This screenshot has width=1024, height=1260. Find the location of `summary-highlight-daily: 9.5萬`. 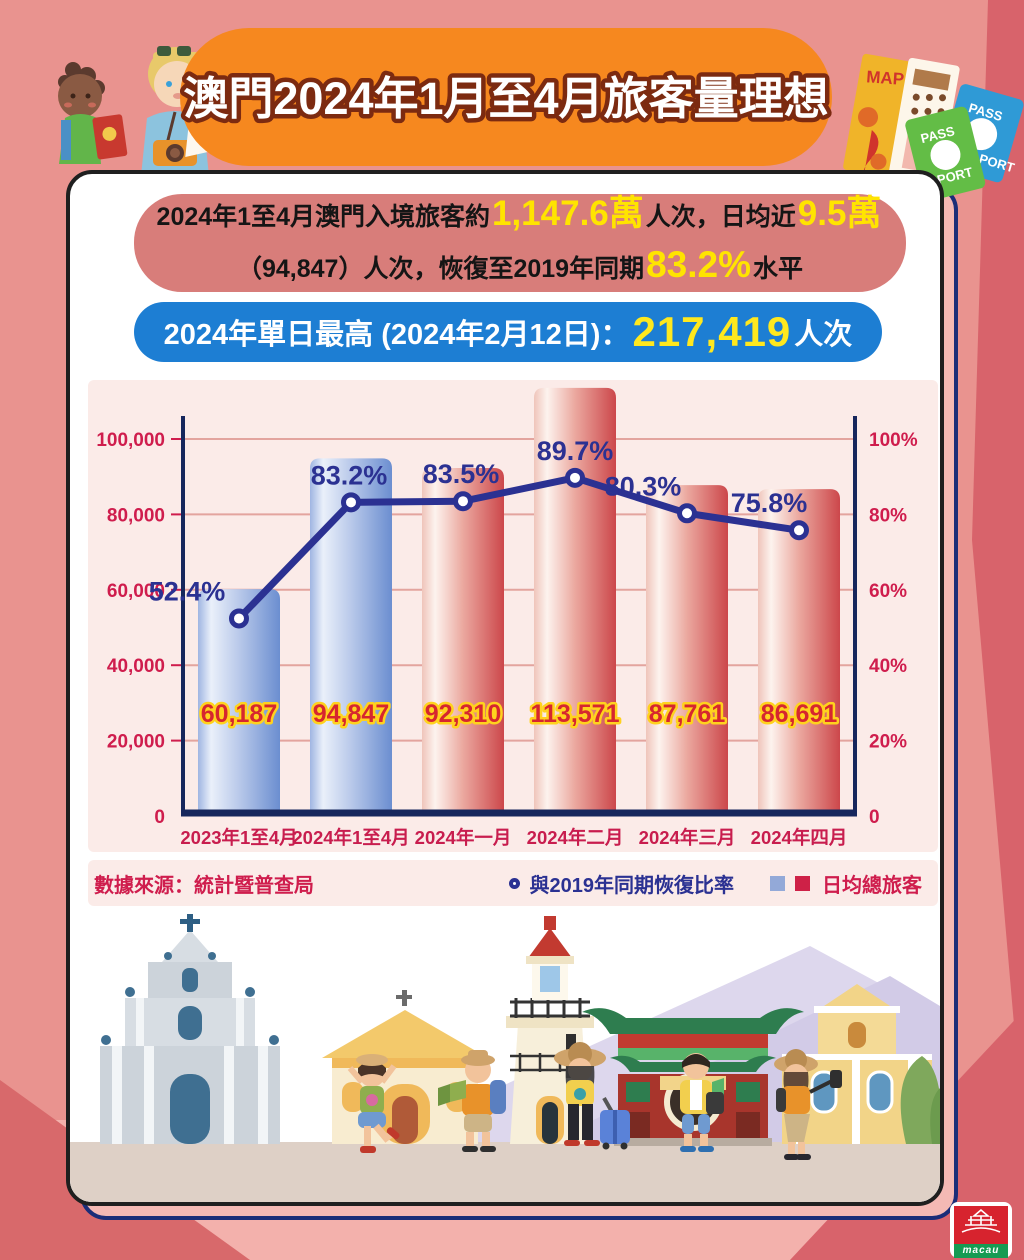

summary-highlight-daily: 9.5萬 is located at coordinates (839, 213).